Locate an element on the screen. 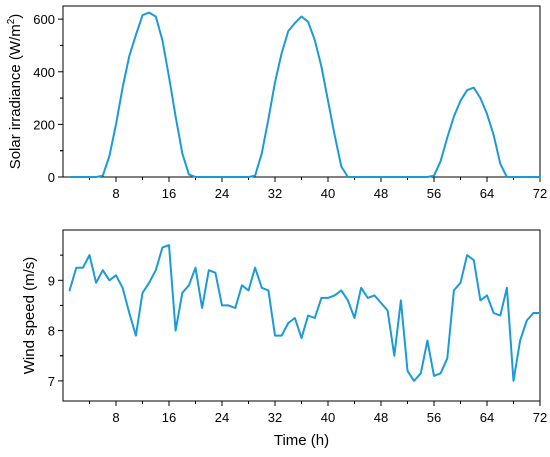  y-tick-label: 600 is located at coordinates (44, 19).